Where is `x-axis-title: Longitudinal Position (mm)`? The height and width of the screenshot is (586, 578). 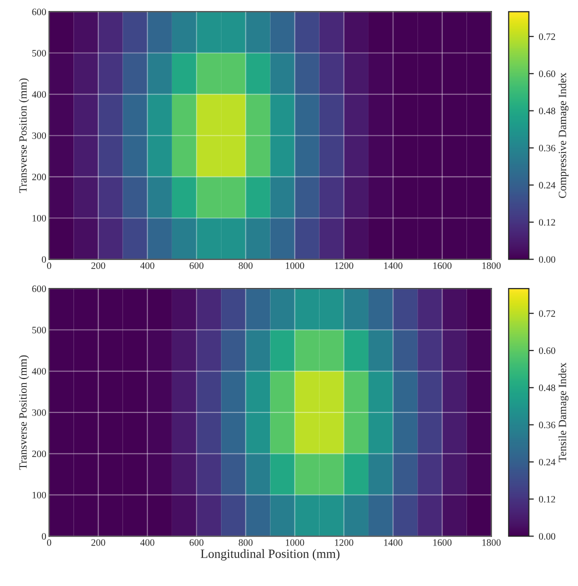 x-axis-title: Longitudinal Position (mm) is located at coordinates (270, 555).